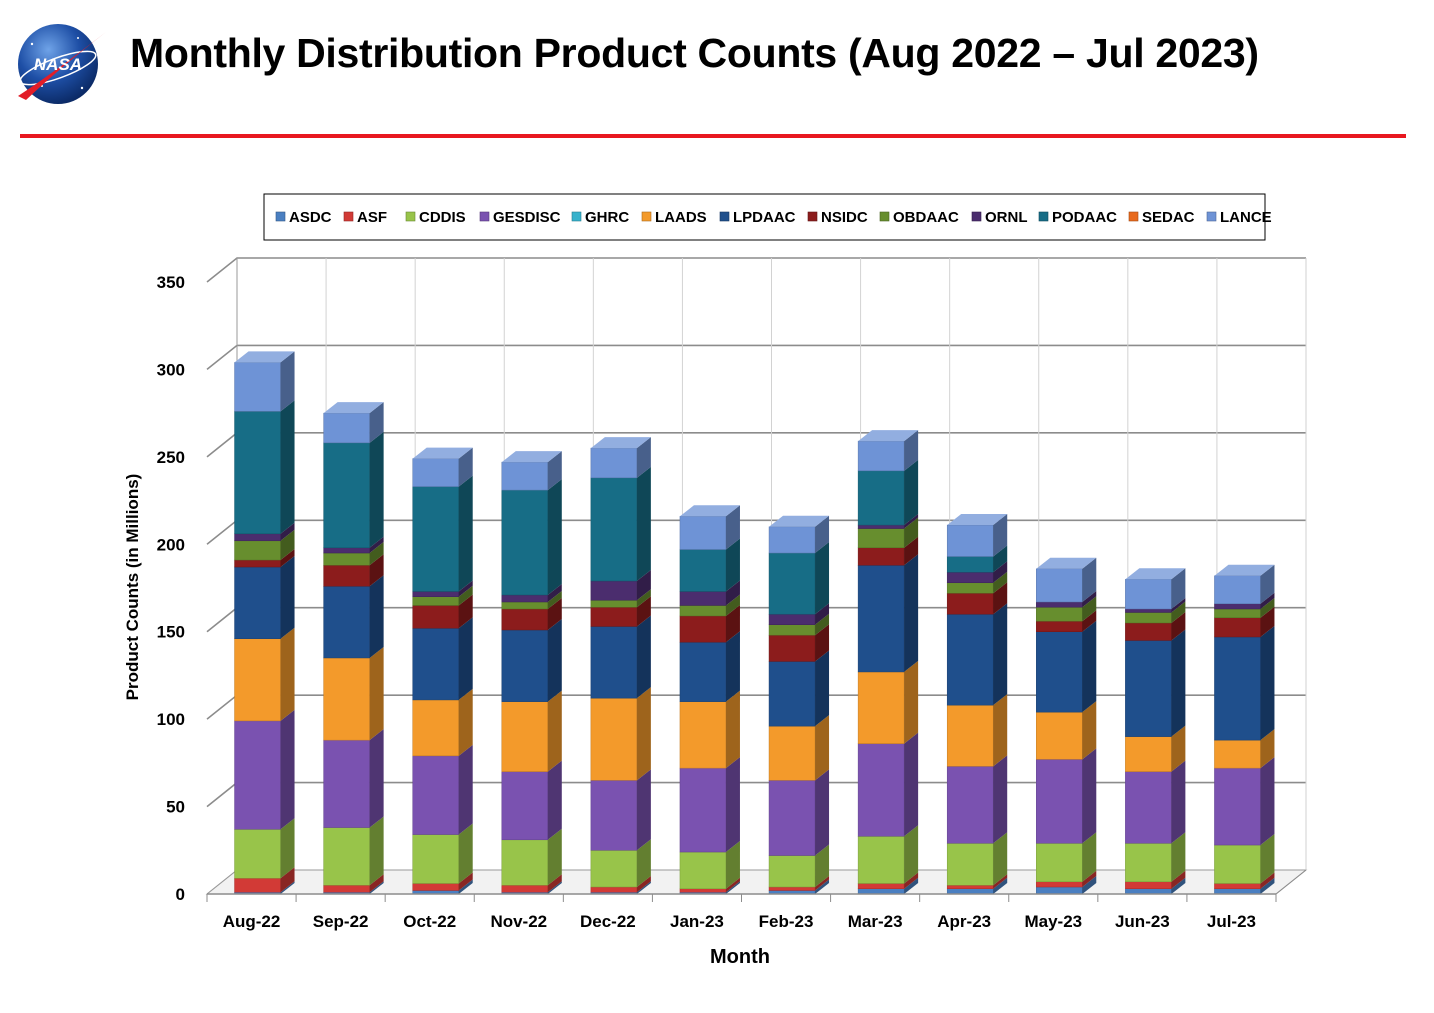 Image resolution: width=1434 pixels, height=1013 pixels. I want to click on legend-item-ornl: ORNL, so click(999, 217).